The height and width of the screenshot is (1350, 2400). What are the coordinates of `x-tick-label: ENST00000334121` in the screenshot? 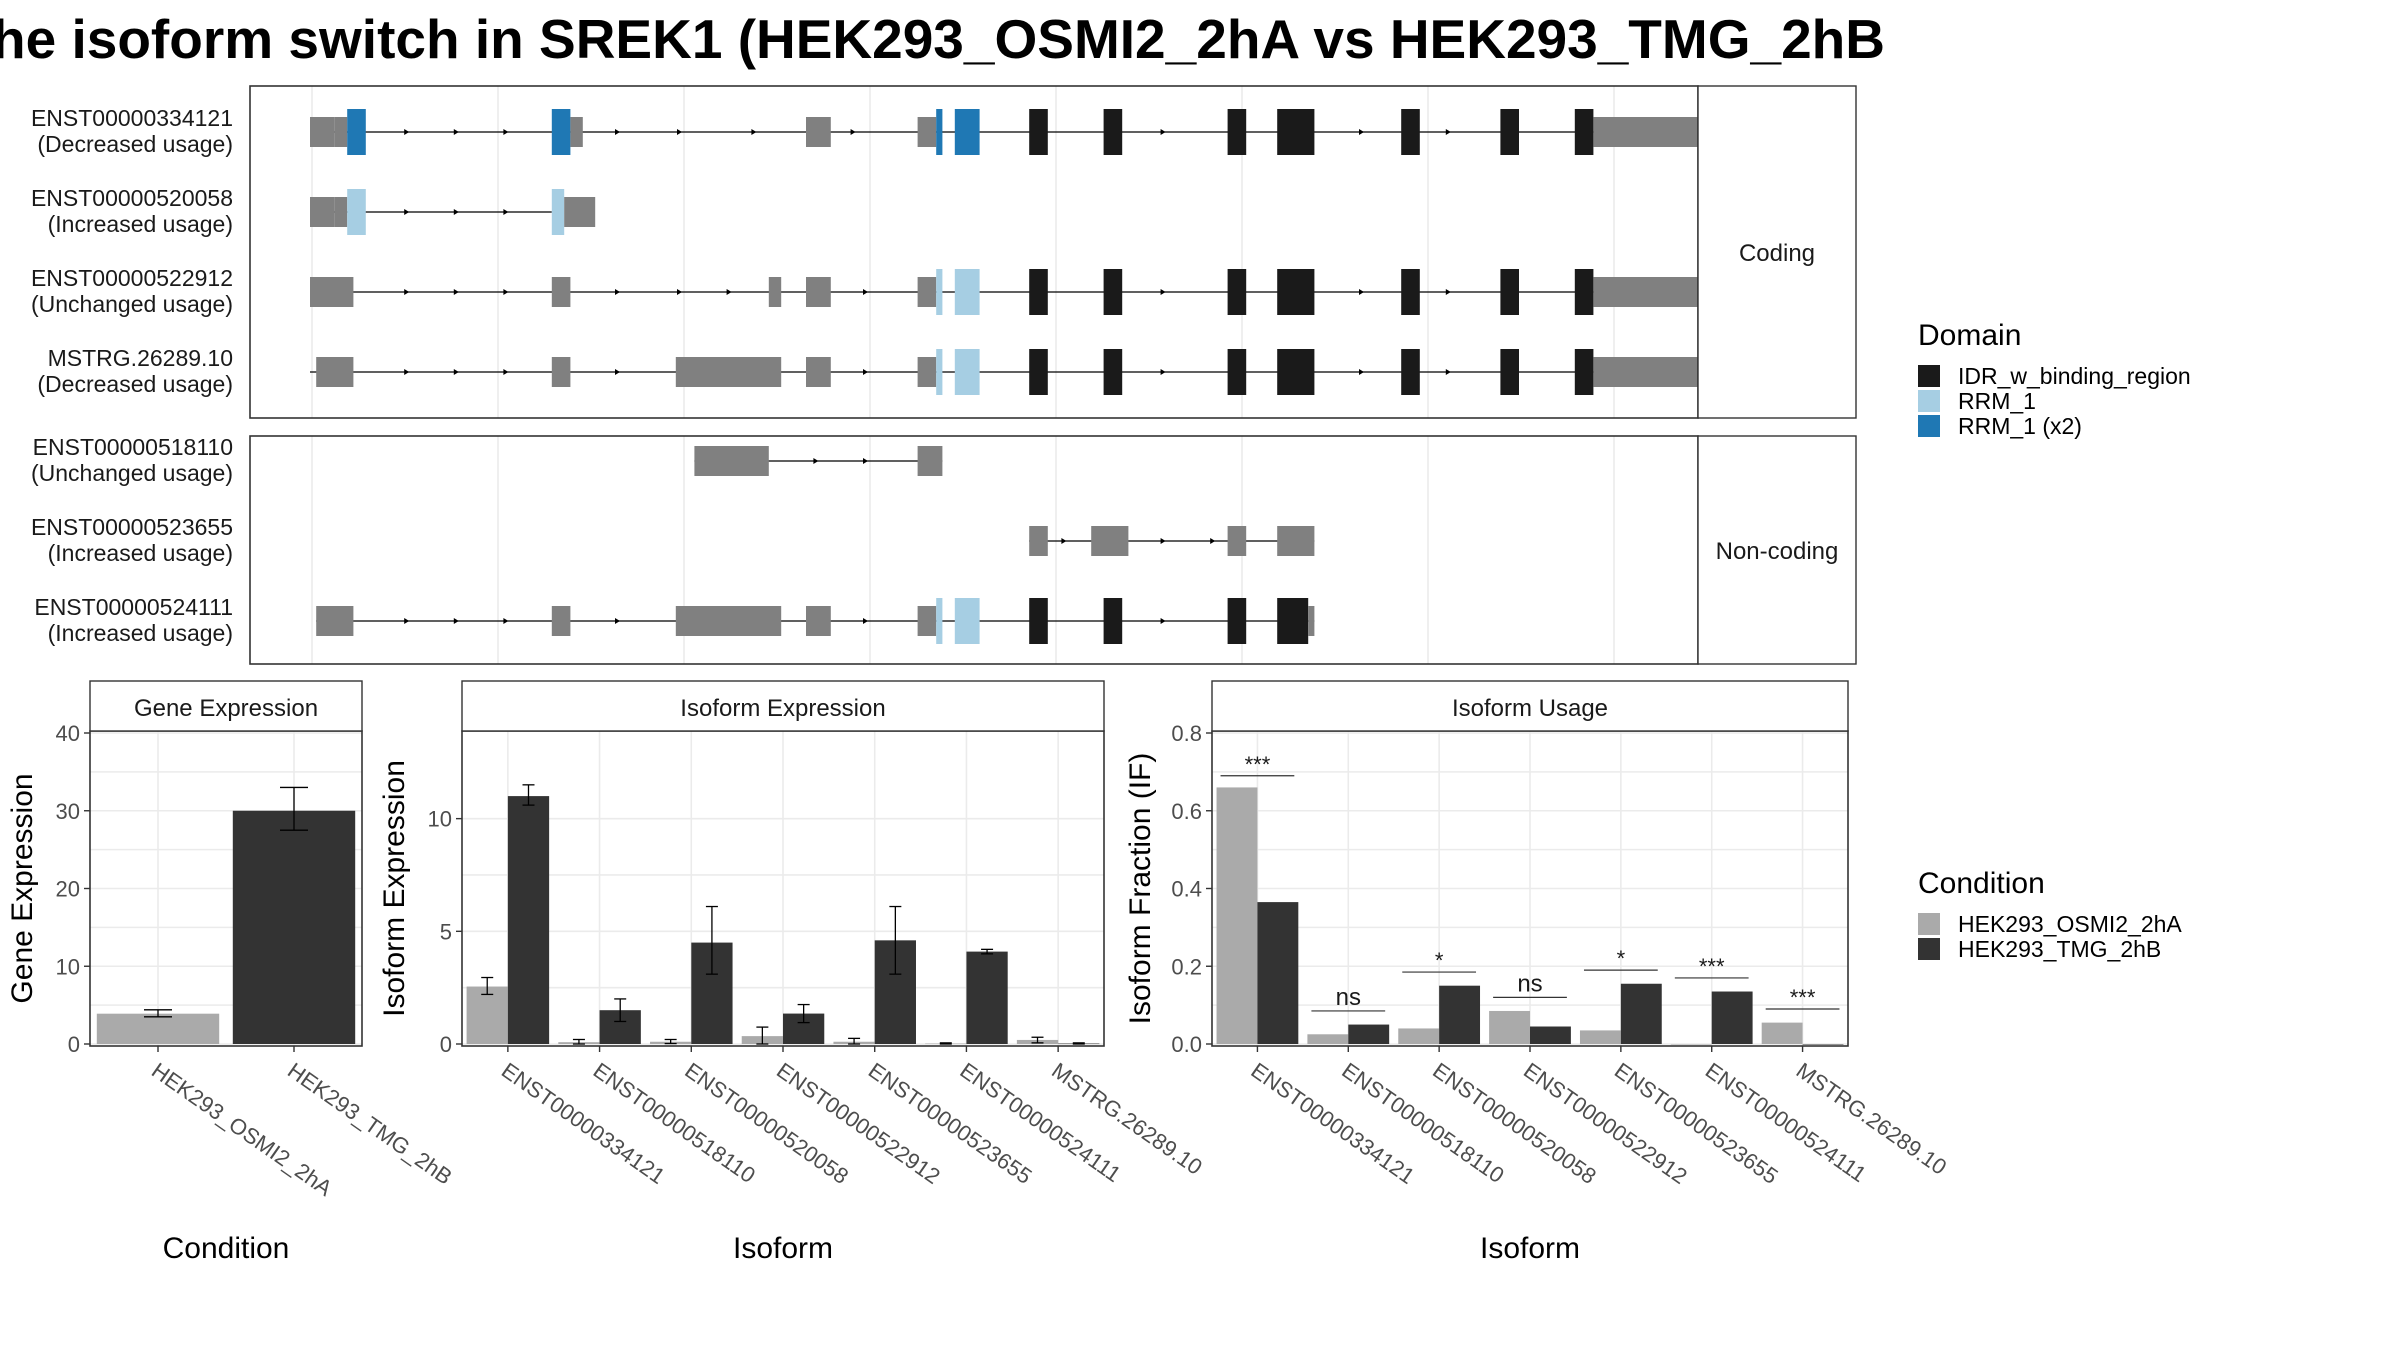 It's located at (1333, 1123).